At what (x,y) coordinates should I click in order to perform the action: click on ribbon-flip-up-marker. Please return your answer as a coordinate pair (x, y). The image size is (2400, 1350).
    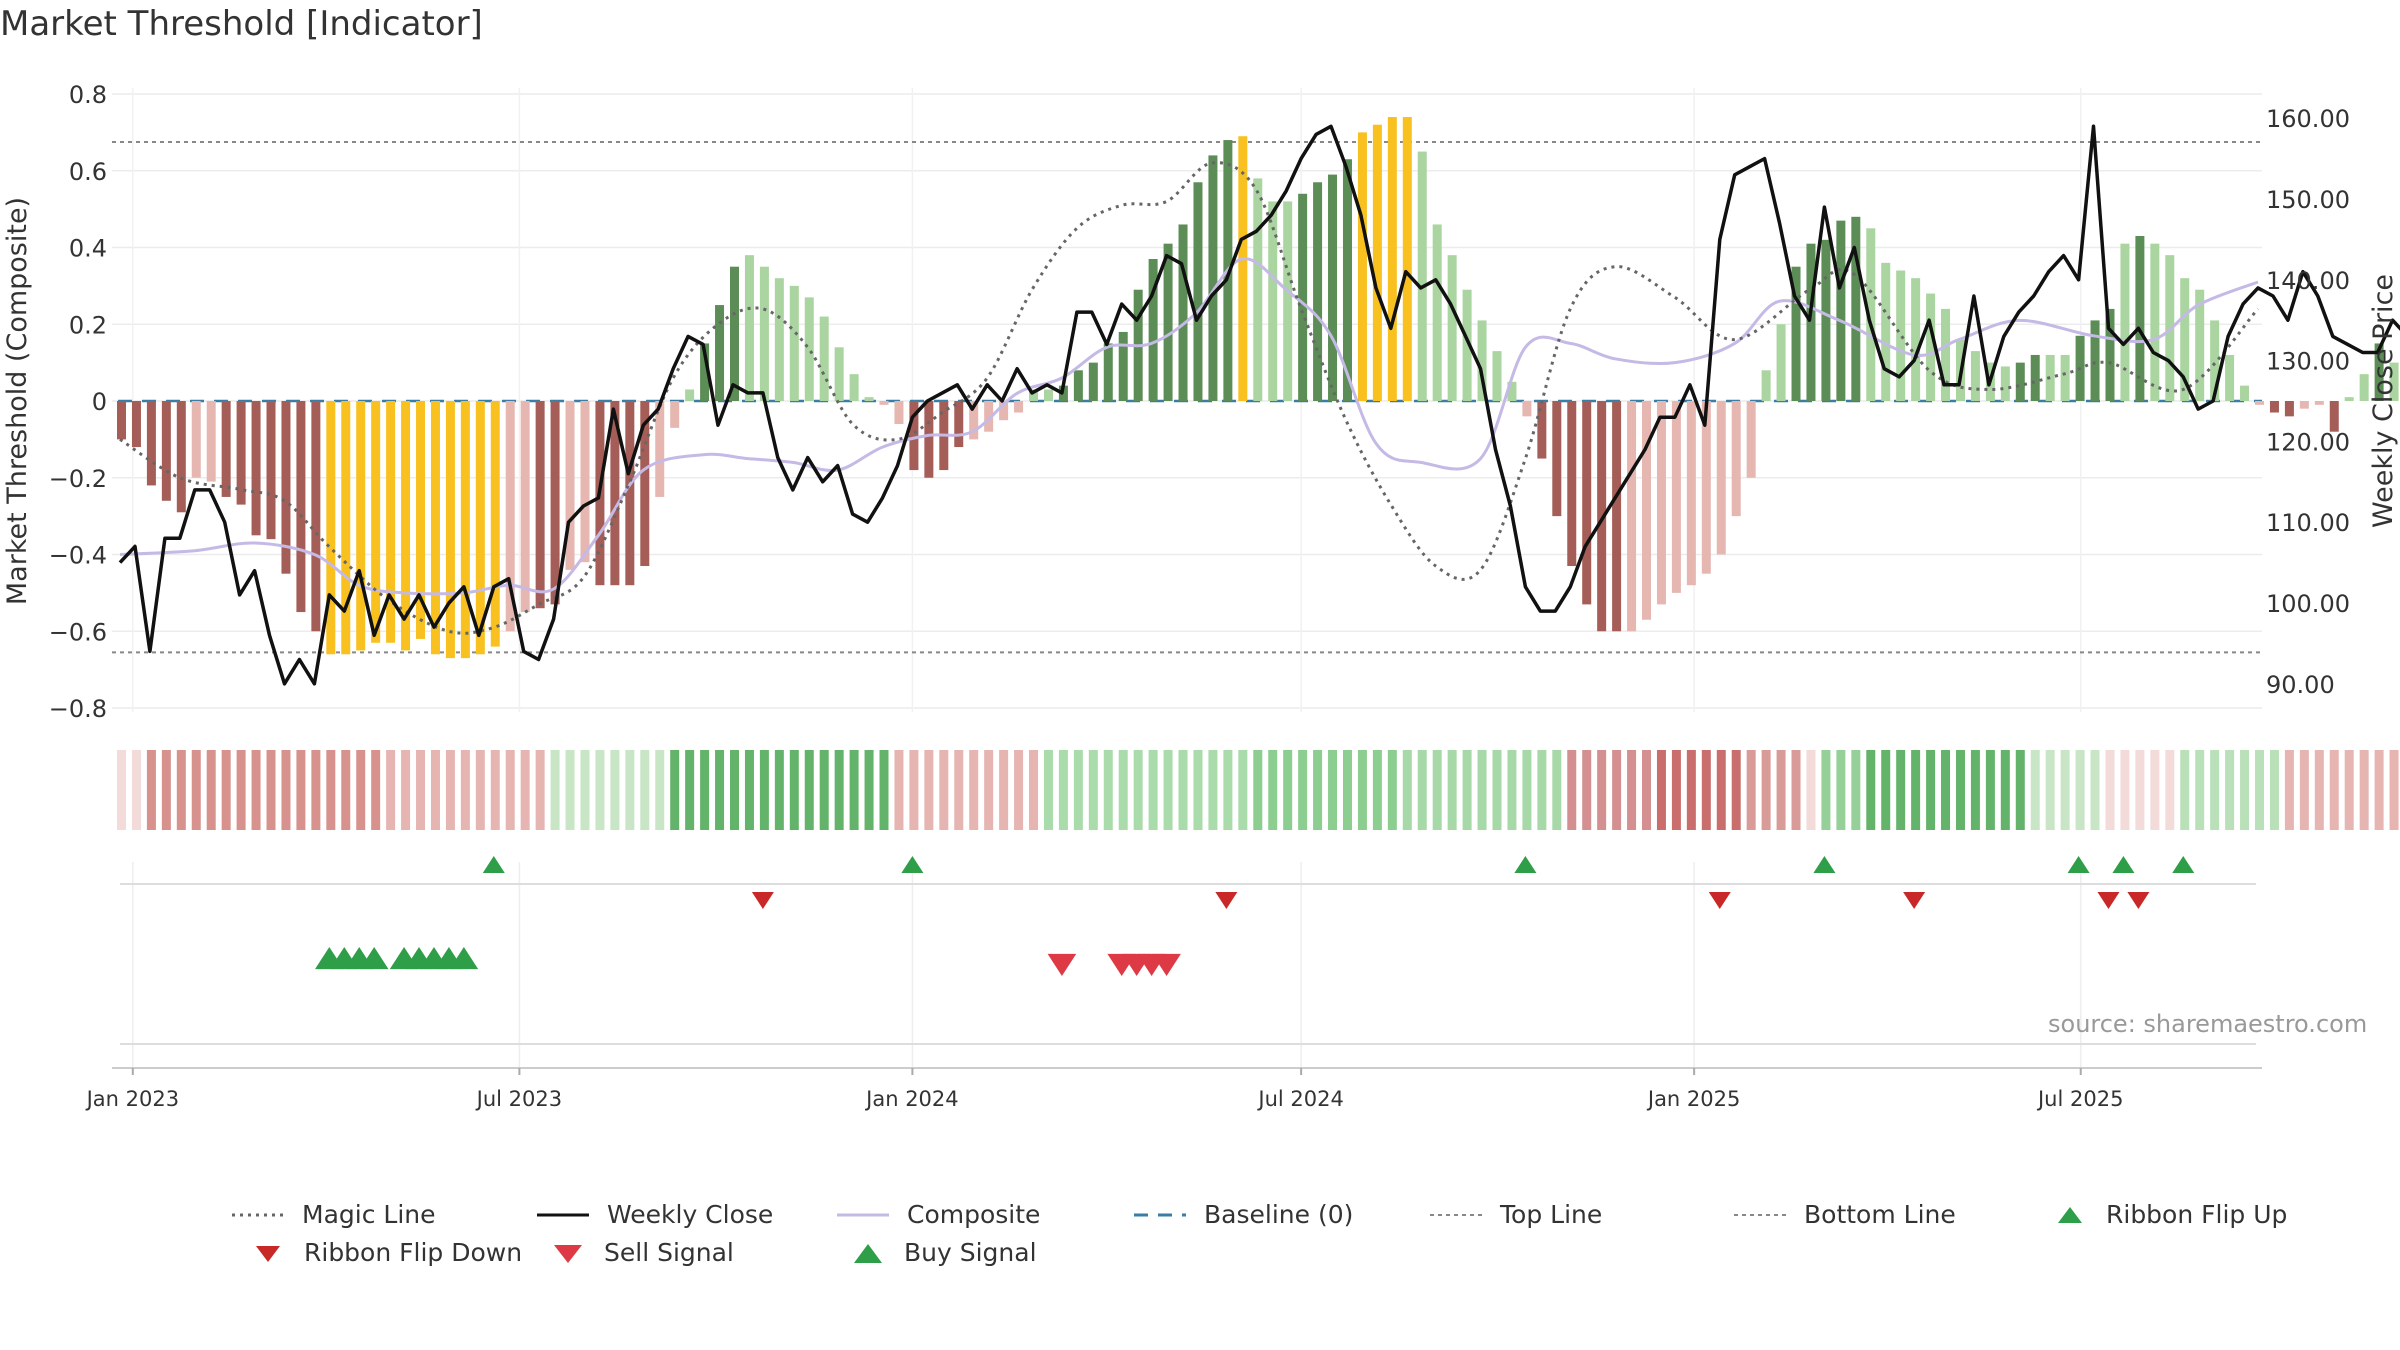
    Looking at the image, I should click on (2078, 864).